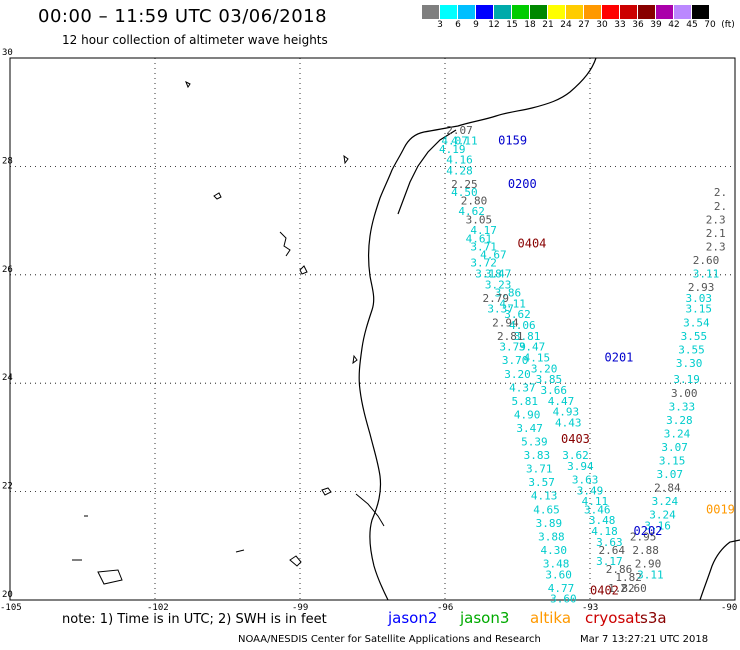  I want to click on swh-value: 4.37, so click(522, 387).